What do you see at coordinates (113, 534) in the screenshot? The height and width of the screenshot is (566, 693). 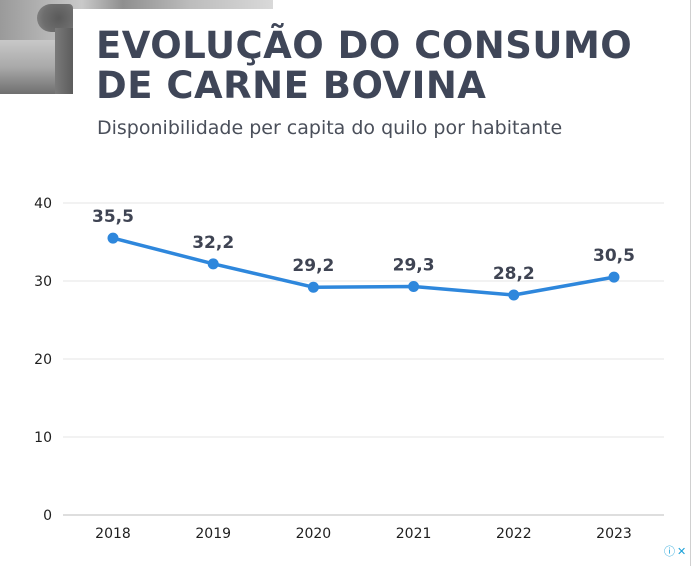 I see `x-tick-label: 2018` at bounding box center [113, 534].